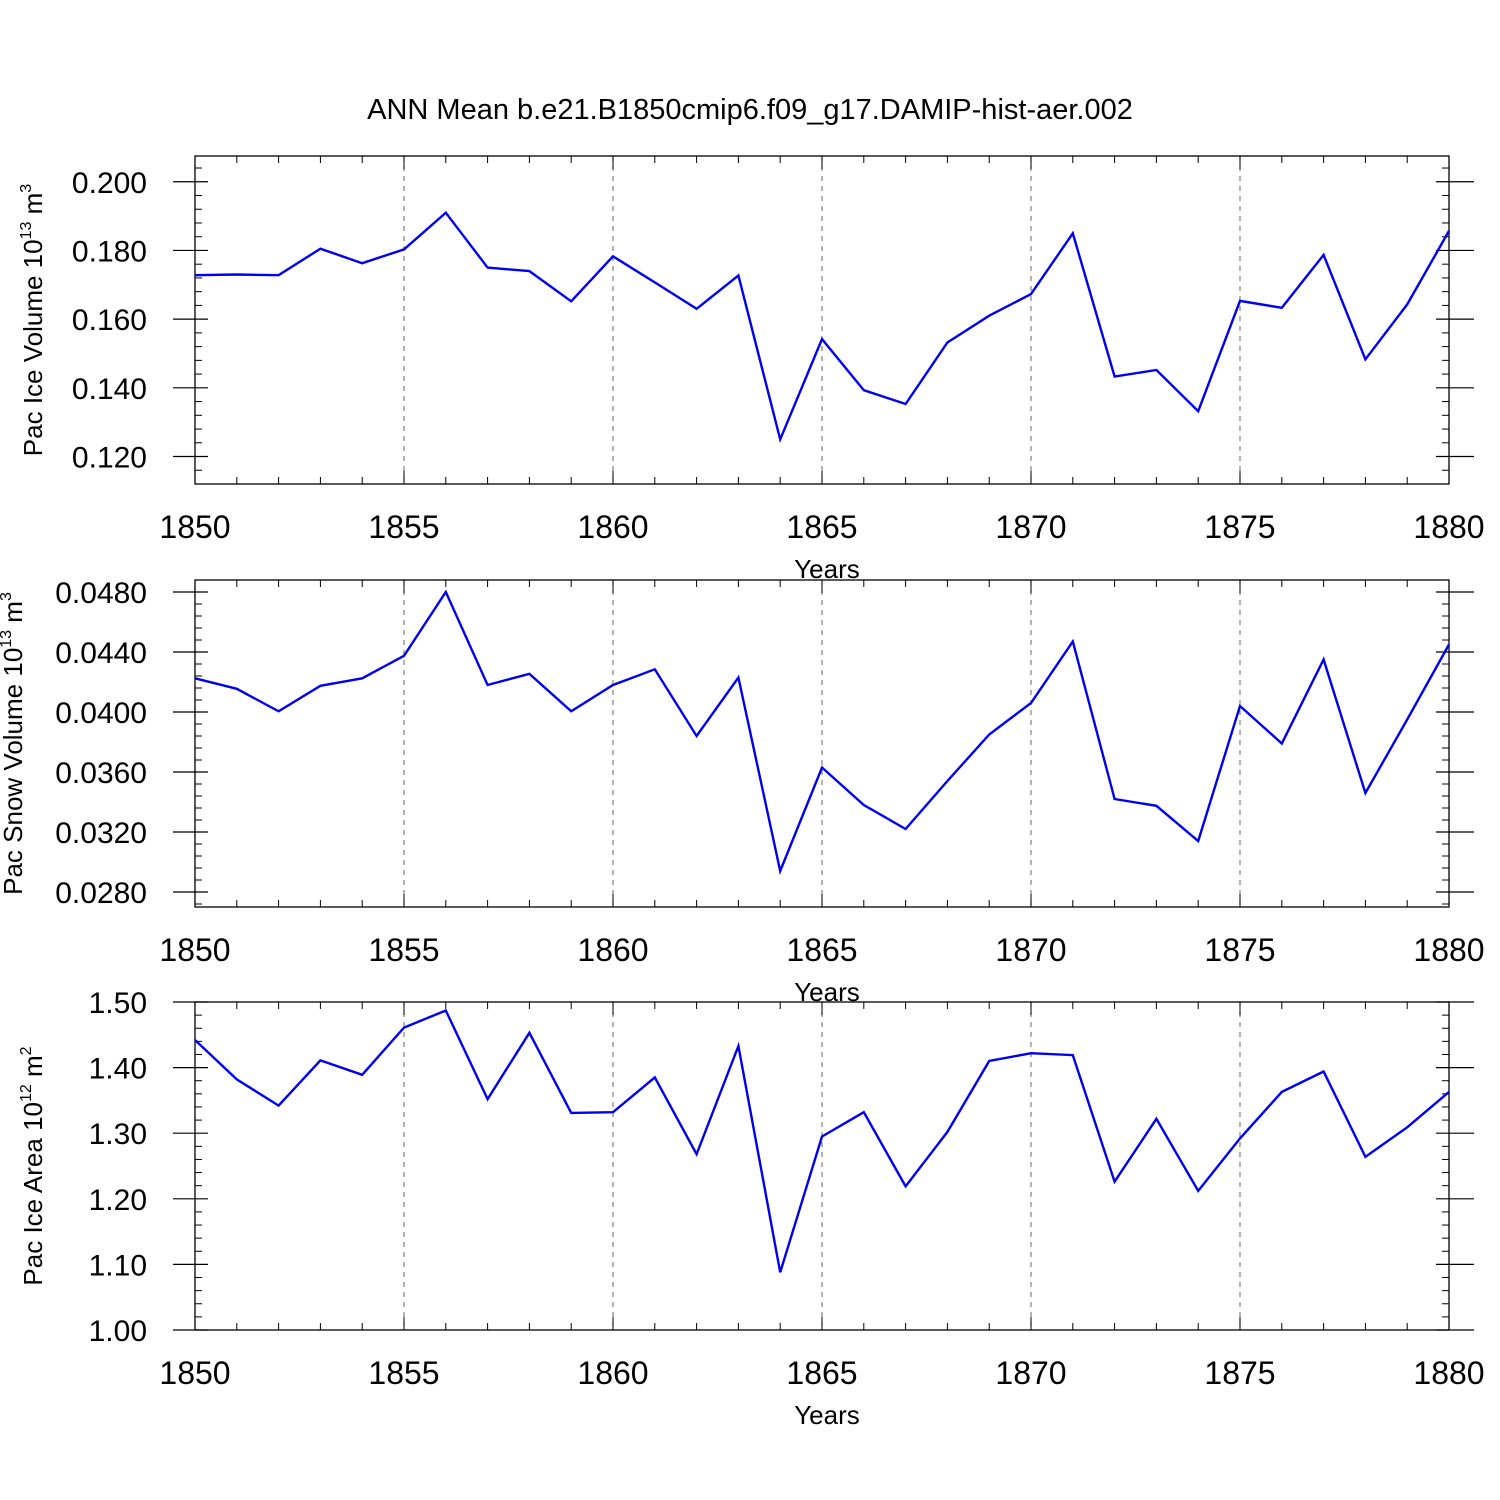 The height and width of the screenshot is (1500, 1500). What do you see at coordinates (101, 773) in the screenshot?
I see `y-tick-label: 0.0360` at bounding box center [101, 773].